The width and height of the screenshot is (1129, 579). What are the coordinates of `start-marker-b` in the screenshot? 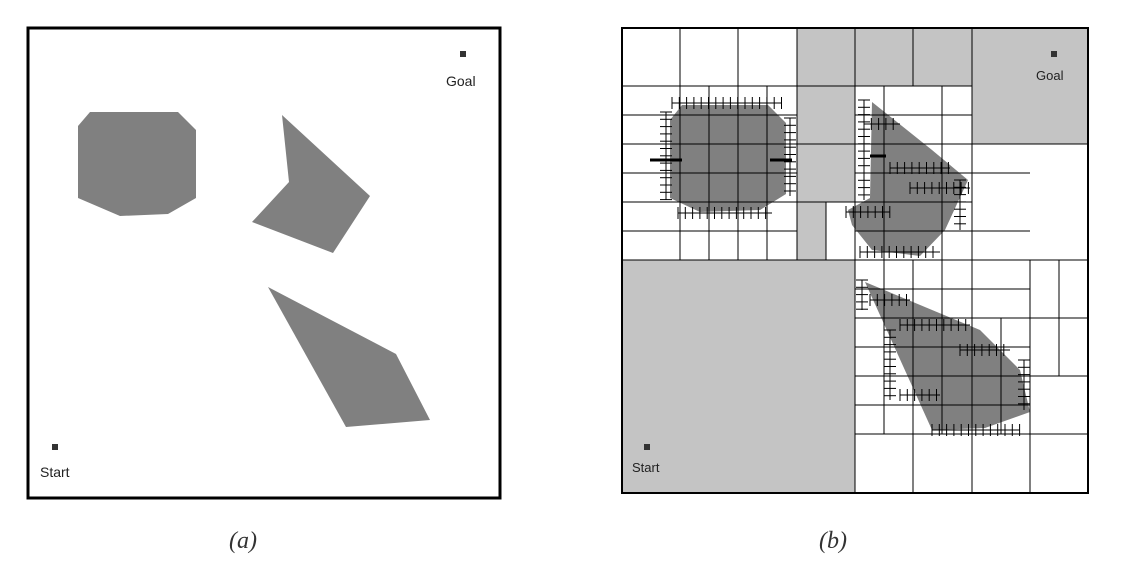 It's located at (647, 447).